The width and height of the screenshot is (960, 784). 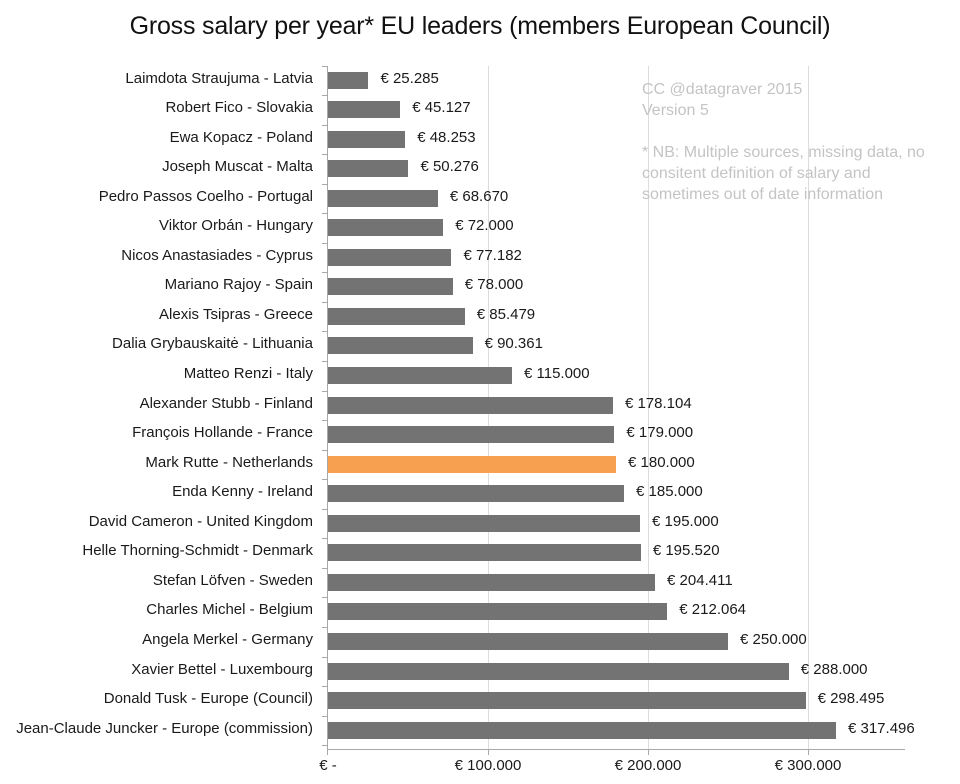 What do you see at coordinates (241, 137) in the screenshot?
I see `category-label: Ewa Kopacz - Poland` at bounding box center [241, 137].